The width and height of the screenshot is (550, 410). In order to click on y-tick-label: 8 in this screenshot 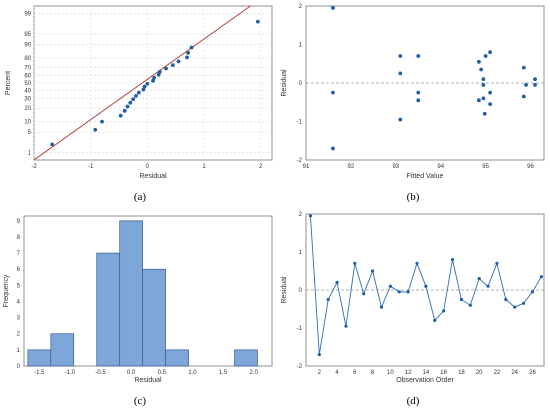, I will do `click(19, 238)`.